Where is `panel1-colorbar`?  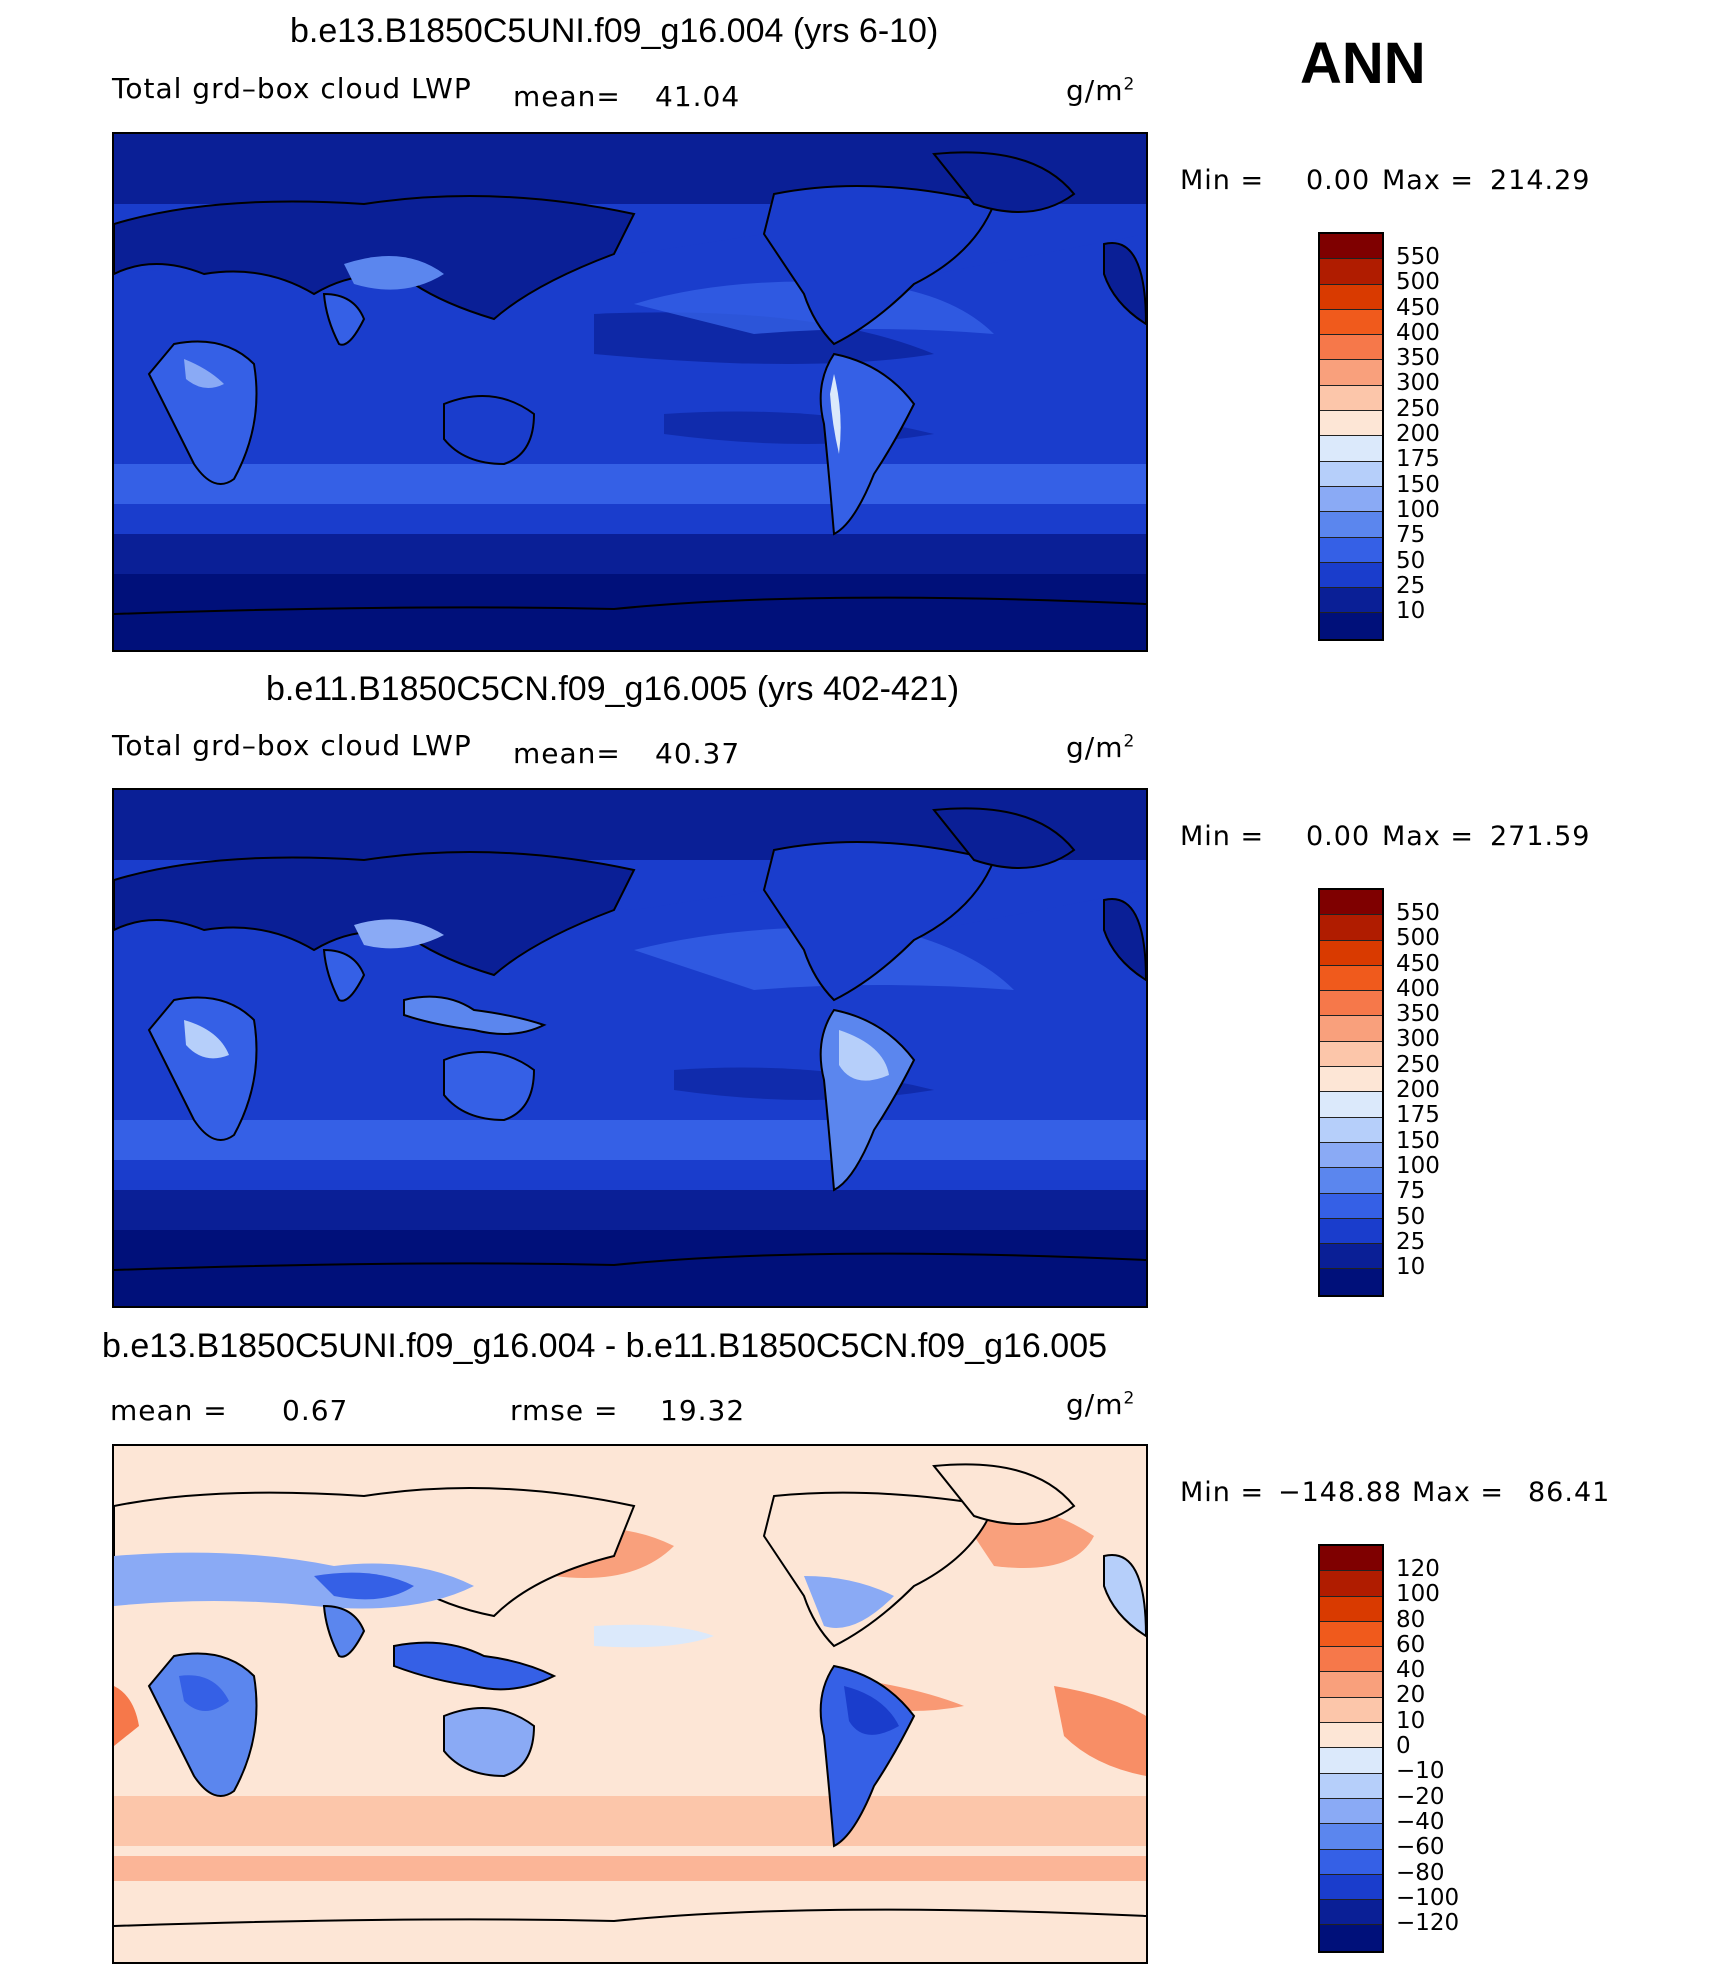 panel1-colorbar is located at coordinates (1351, 436).